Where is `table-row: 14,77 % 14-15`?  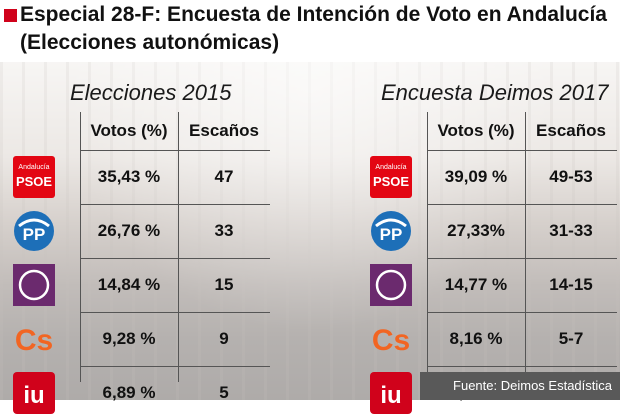
table-row: 14,77 % 14-15 is located at coordinates (487, 285).